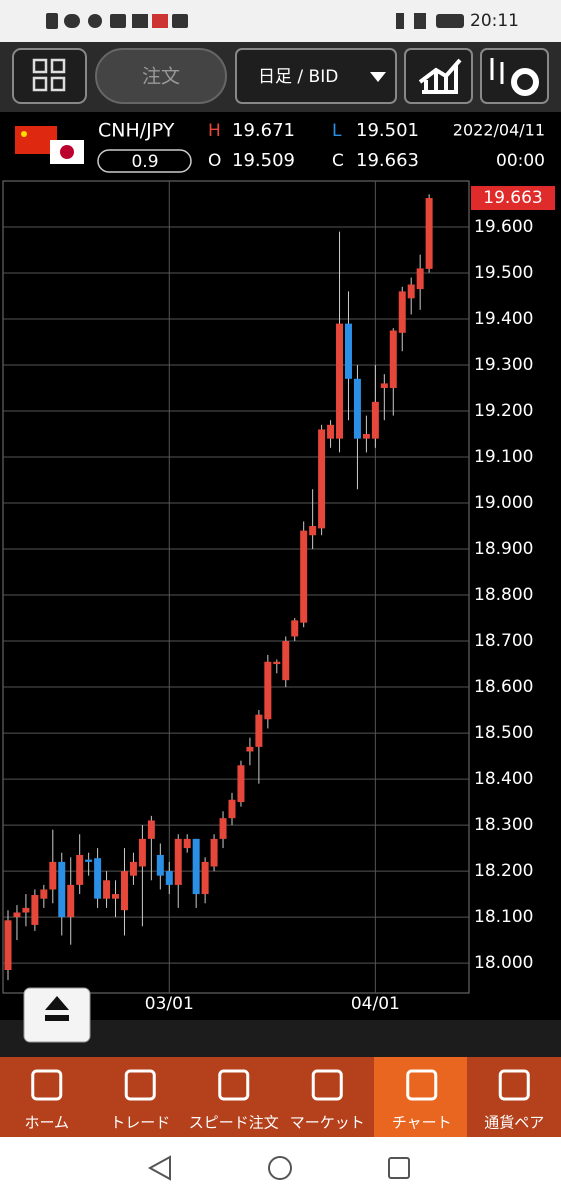 Image resolution: width=561 pixels, height=1200 pixels. I want to click on y-tick-label: 19.600, so click(503, 227).